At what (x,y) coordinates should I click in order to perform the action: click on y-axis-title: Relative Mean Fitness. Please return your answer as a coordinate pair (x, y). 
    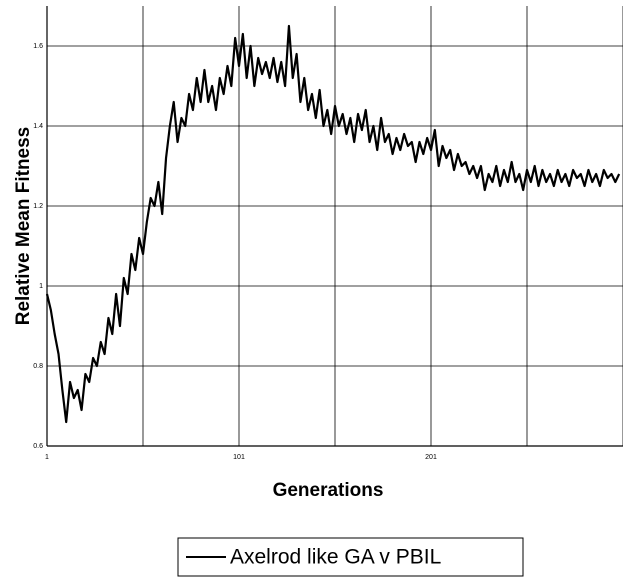
    Looking at the image, I should click on (23, 226).